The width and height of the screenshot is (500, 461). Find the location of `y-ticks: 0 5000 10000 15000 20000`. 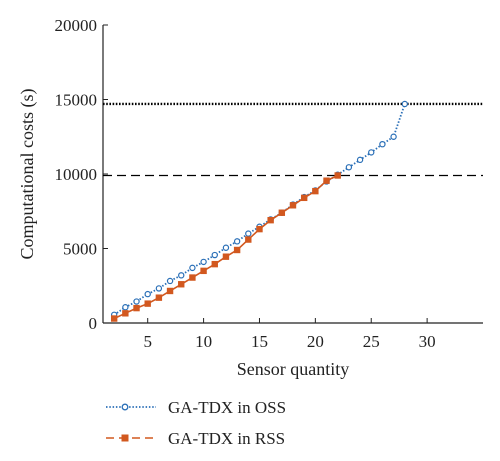

y-ticks: 0 5000 10000 15000 20000 is located at coordinates (81, 174).